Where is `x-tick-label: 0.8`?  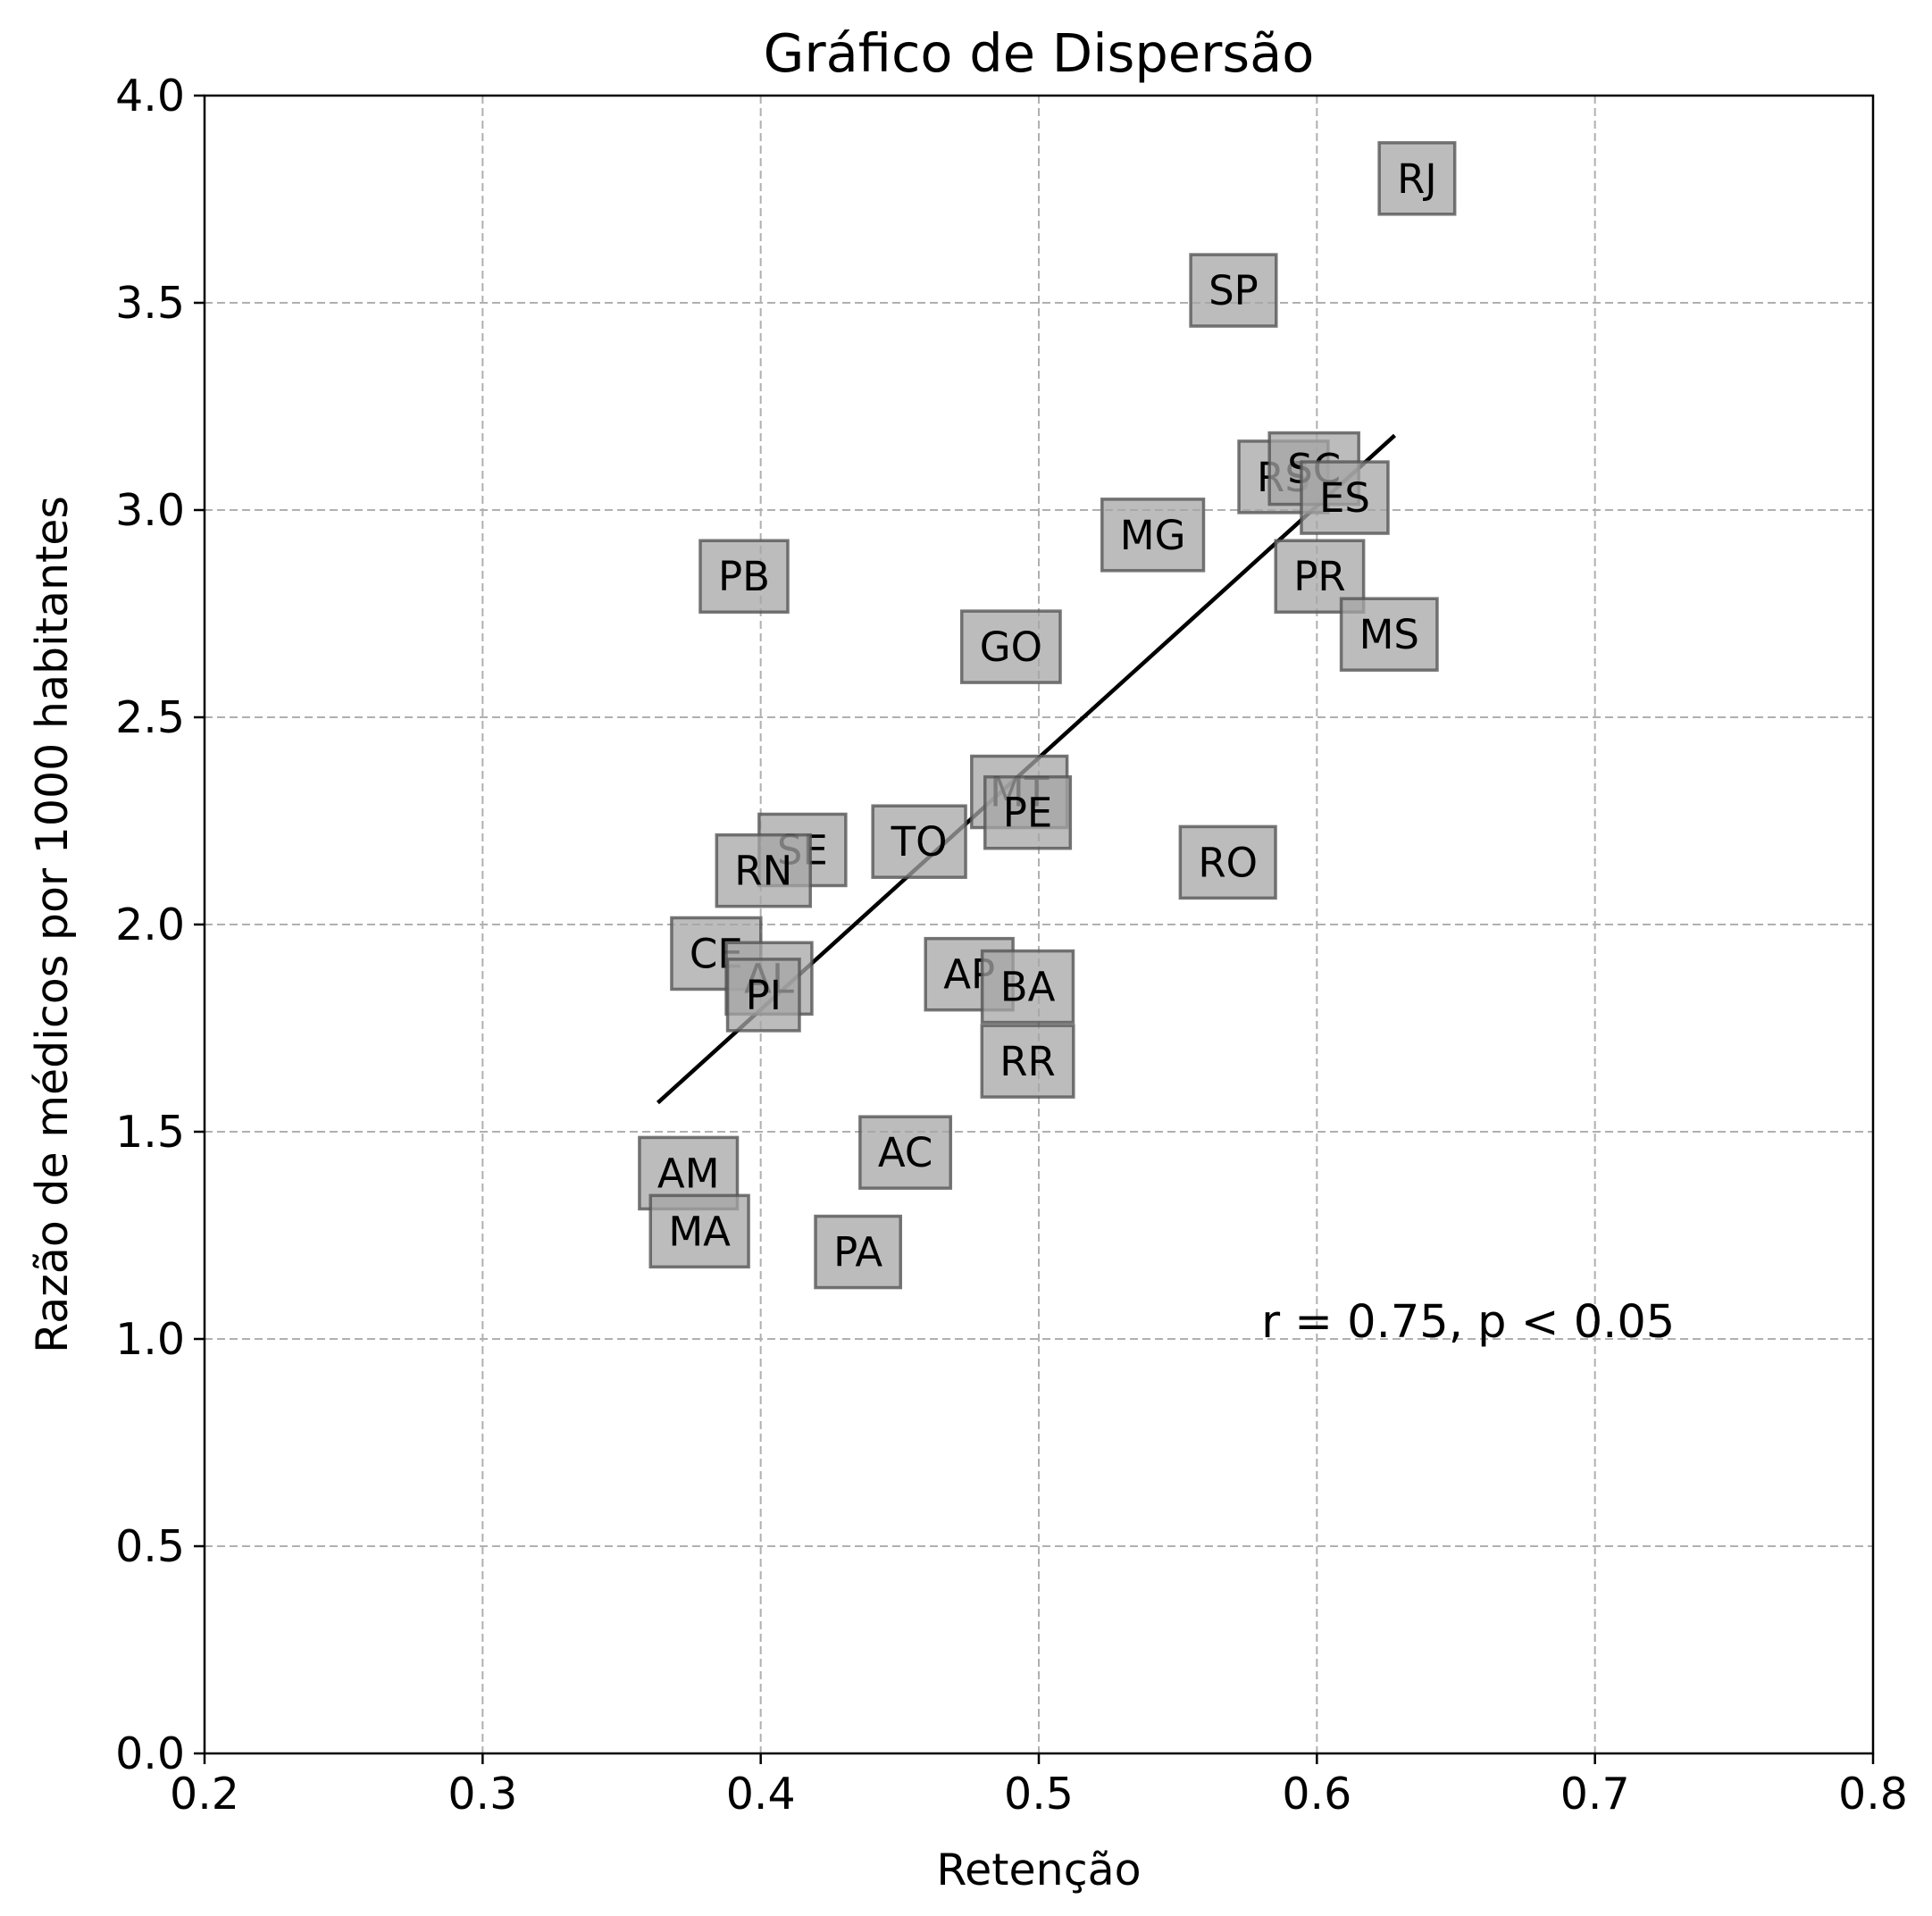
x-tick-label: 0.8 is located at coordinates (1873, 1794).